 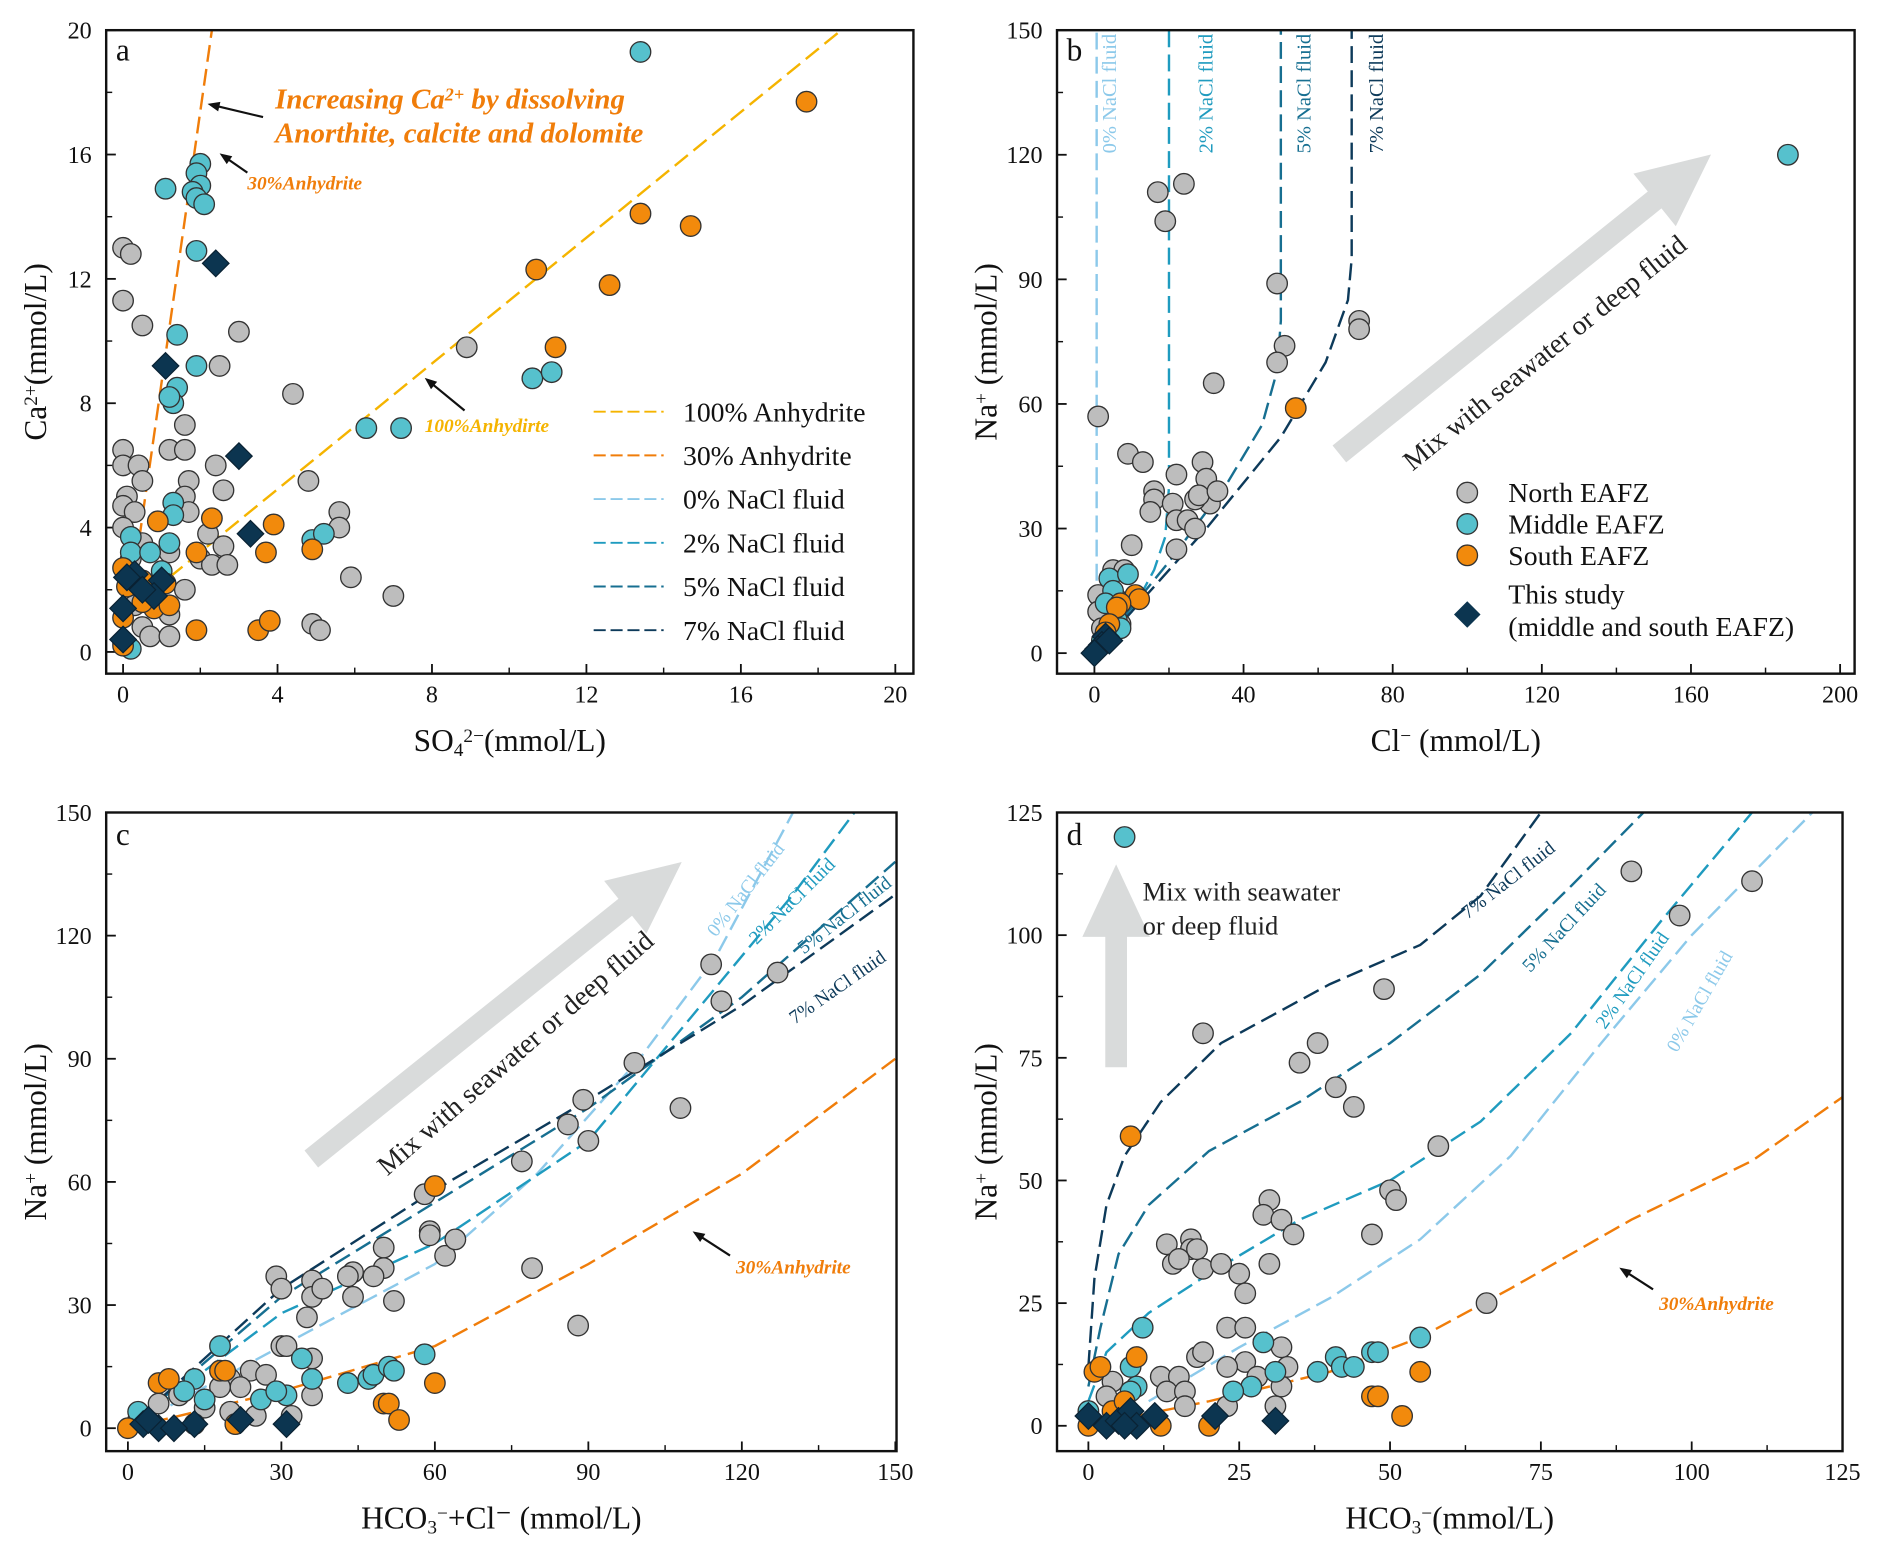 What do you see at coordinates (277, 695) in the screenshot?
I see `x-tick-label: 4` at bounding box center [277, 695].